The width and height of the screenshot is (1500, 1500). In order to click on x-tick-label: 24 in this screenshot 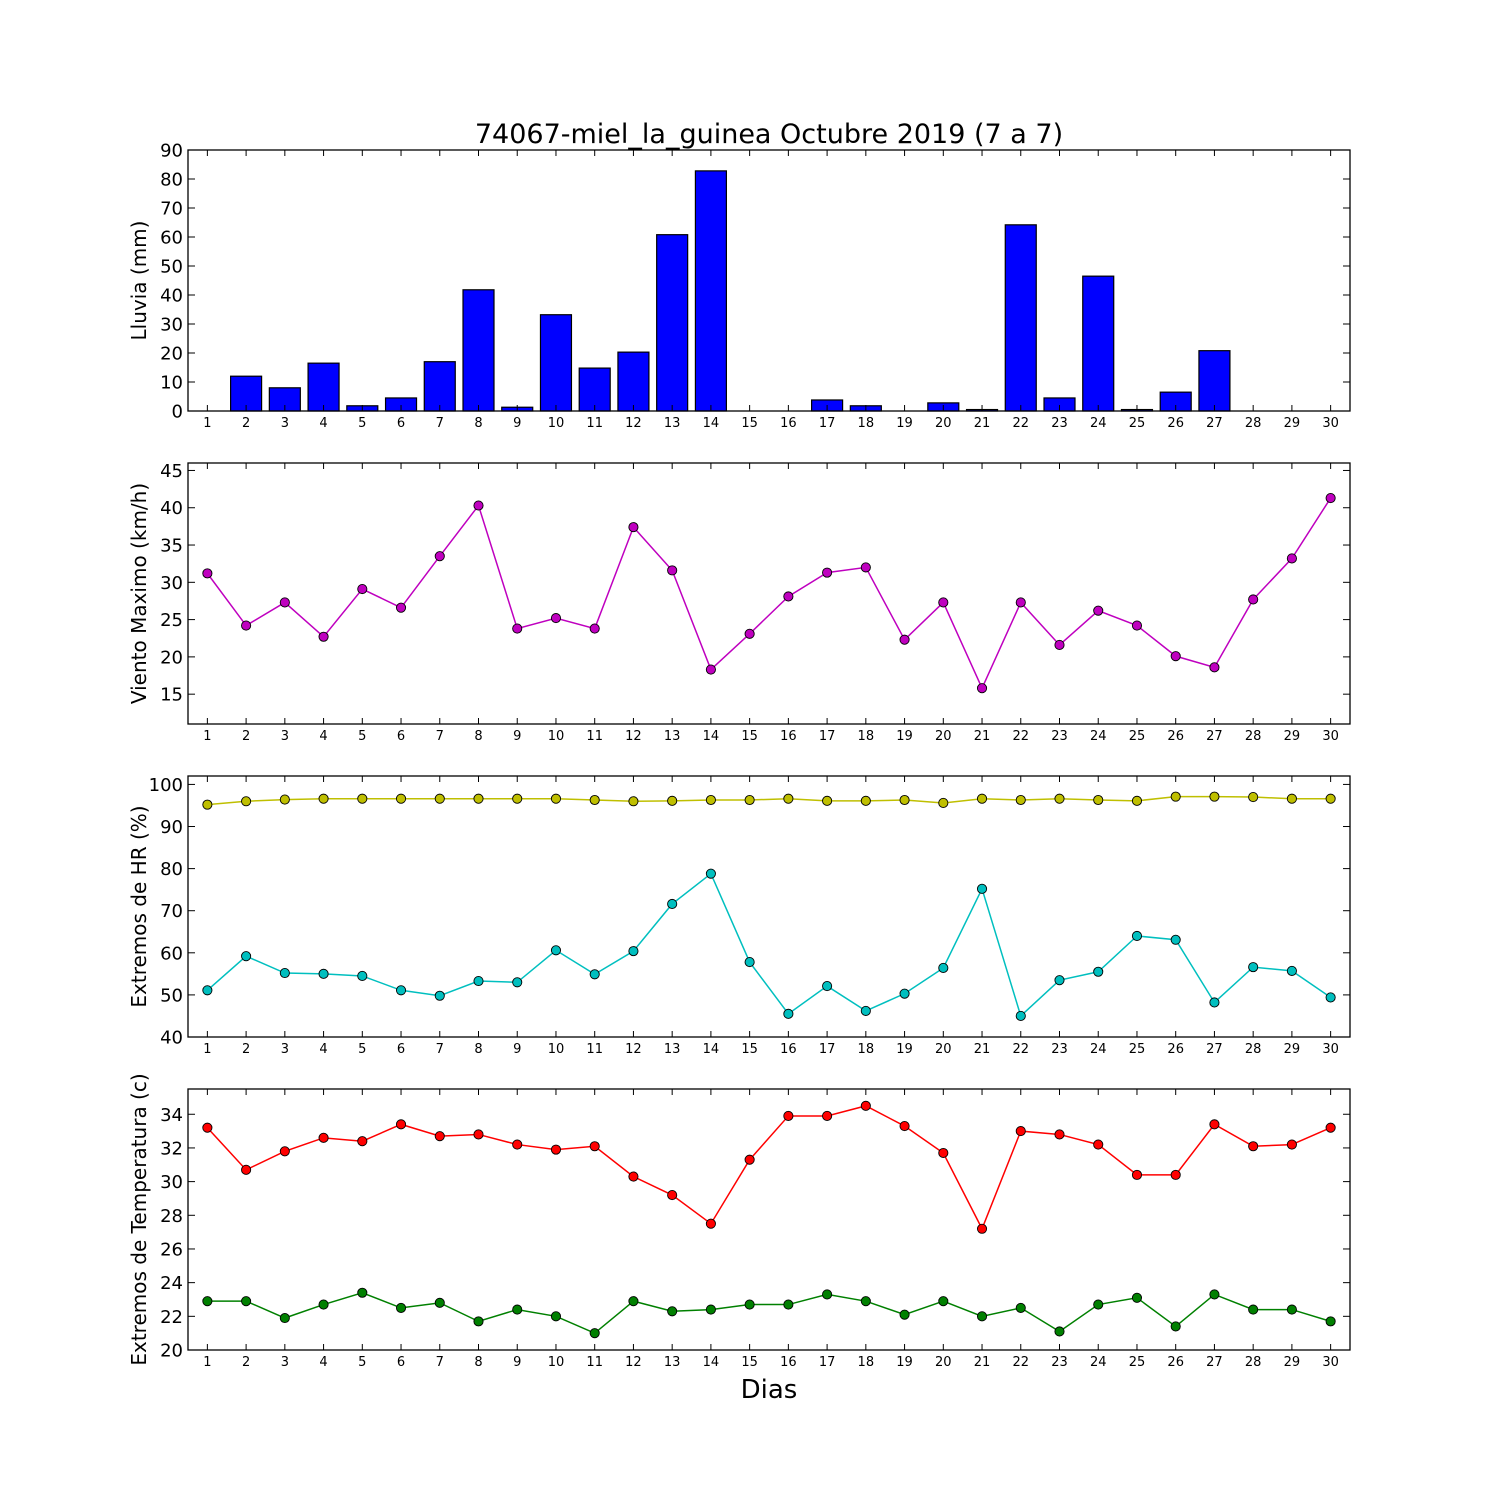, I will do `click(1098, 423)`.